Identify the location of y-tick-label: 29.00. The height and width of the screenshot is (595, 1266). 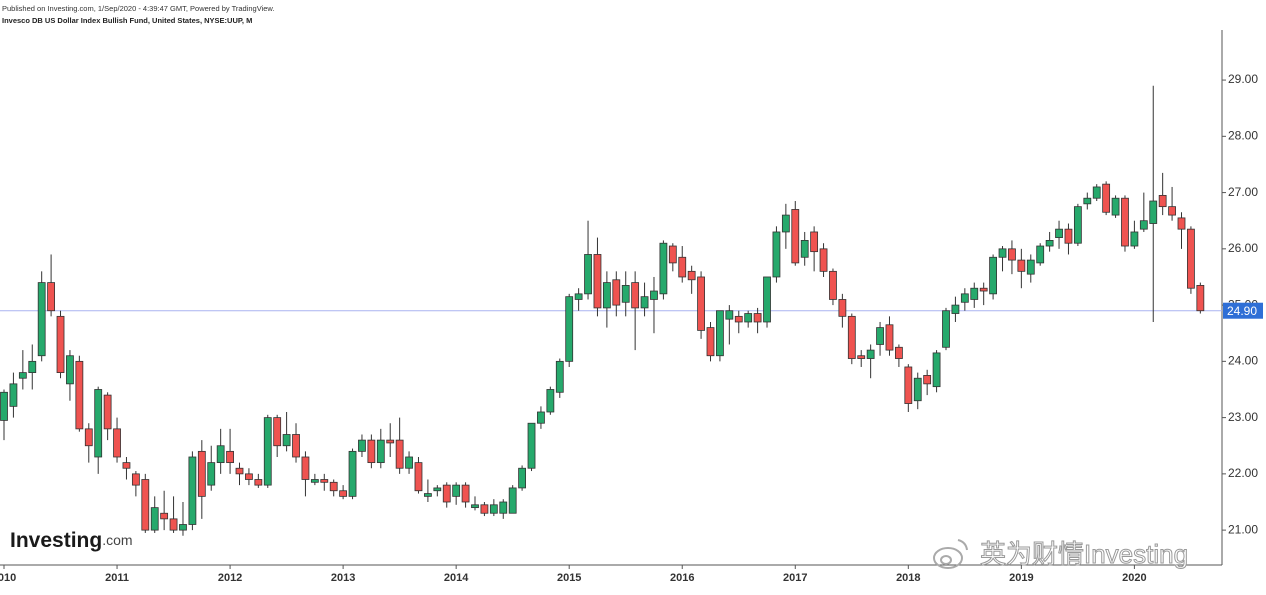
(1243, 79).